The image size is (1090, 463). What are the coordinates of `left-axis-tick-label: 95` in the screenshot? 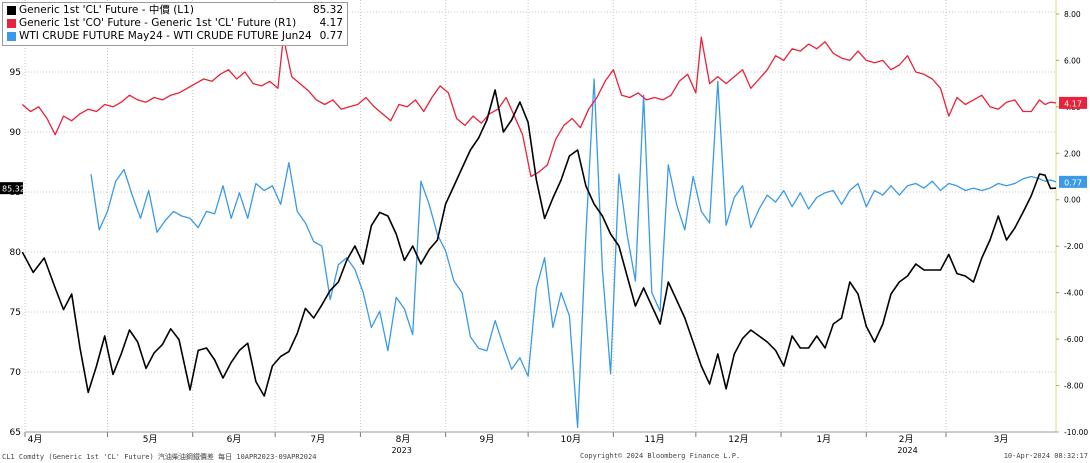 It's located at (15, 73).